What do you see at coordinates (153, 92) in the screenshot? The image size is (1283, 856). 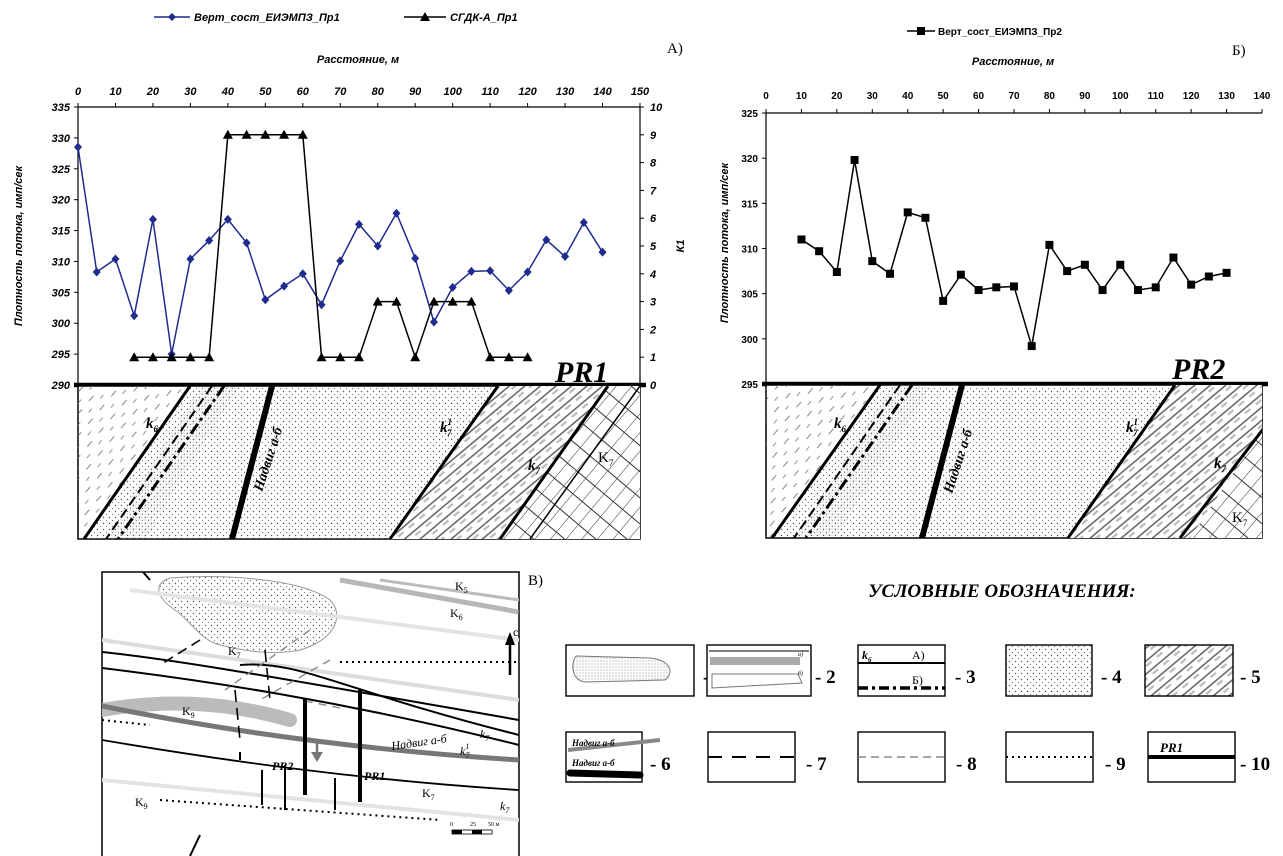 I see `x-tick-label: 20` at bounding box center [153, 92].